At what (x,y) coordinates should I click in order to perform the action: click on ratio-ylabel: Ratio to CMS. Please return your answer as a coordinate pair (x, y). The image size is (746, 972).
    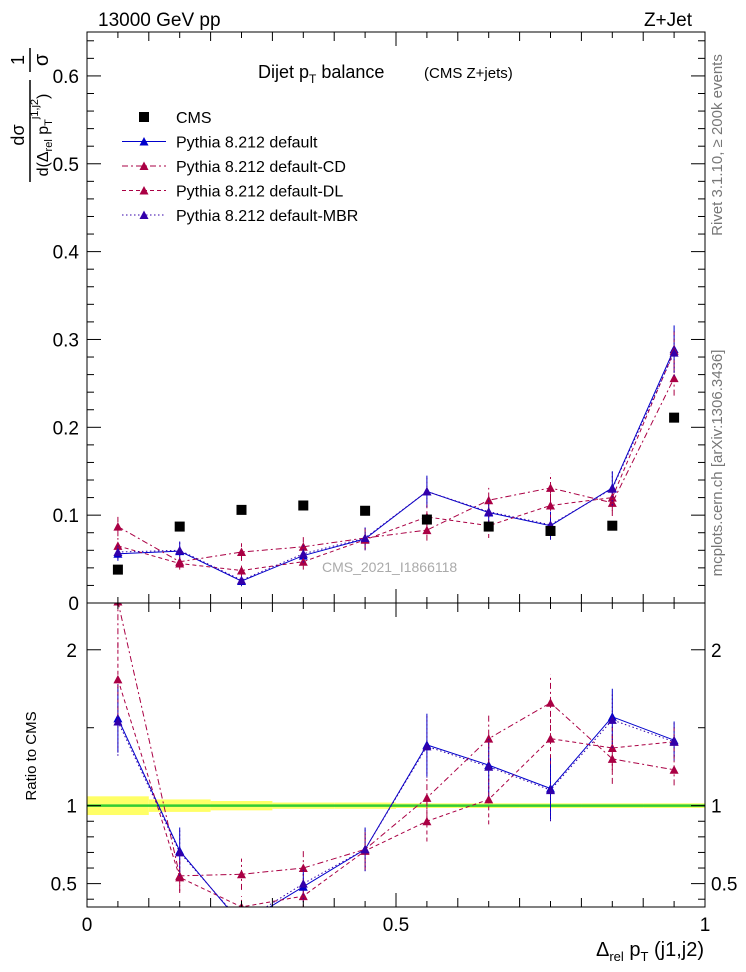
    Looking at the image, I should click on (31, 755).